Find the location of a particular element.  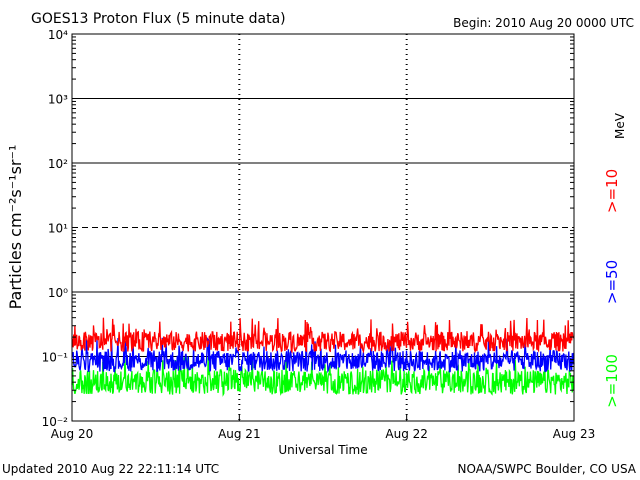

x-axis-ticks: Aug 20 Aug 21 Aug 22 Aug 23 is located at coordinates (323, 428).